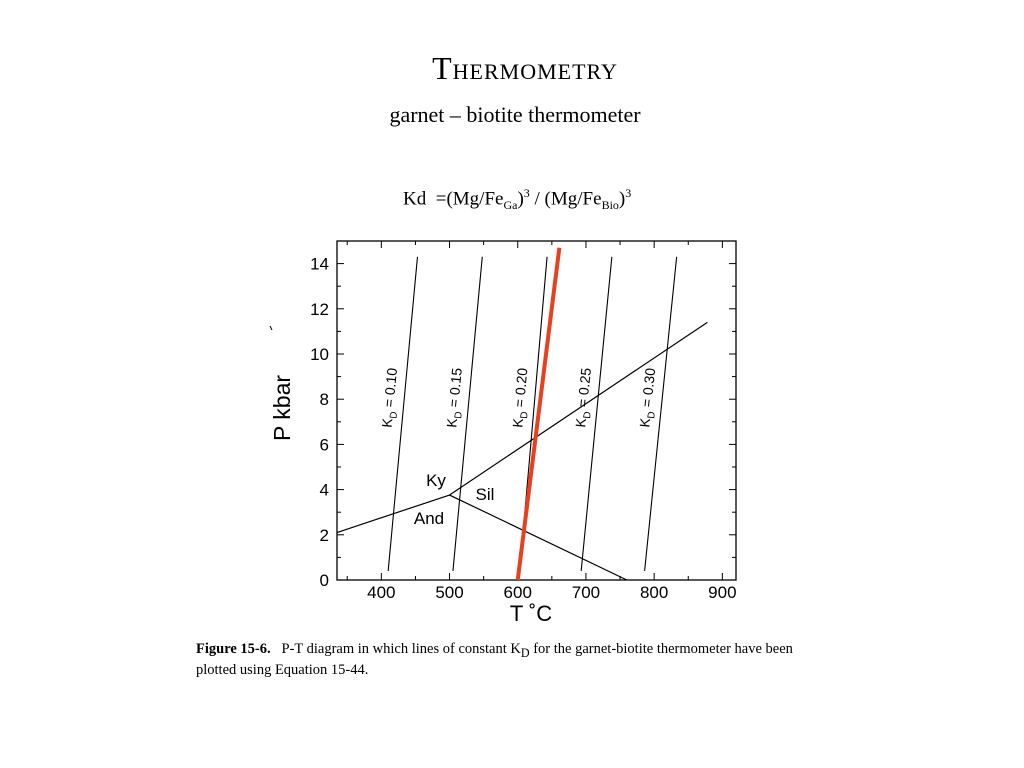 This screenshot has width=1024, height=768. I want to click on figure-label: Figure 15-6., so click(233, 649).